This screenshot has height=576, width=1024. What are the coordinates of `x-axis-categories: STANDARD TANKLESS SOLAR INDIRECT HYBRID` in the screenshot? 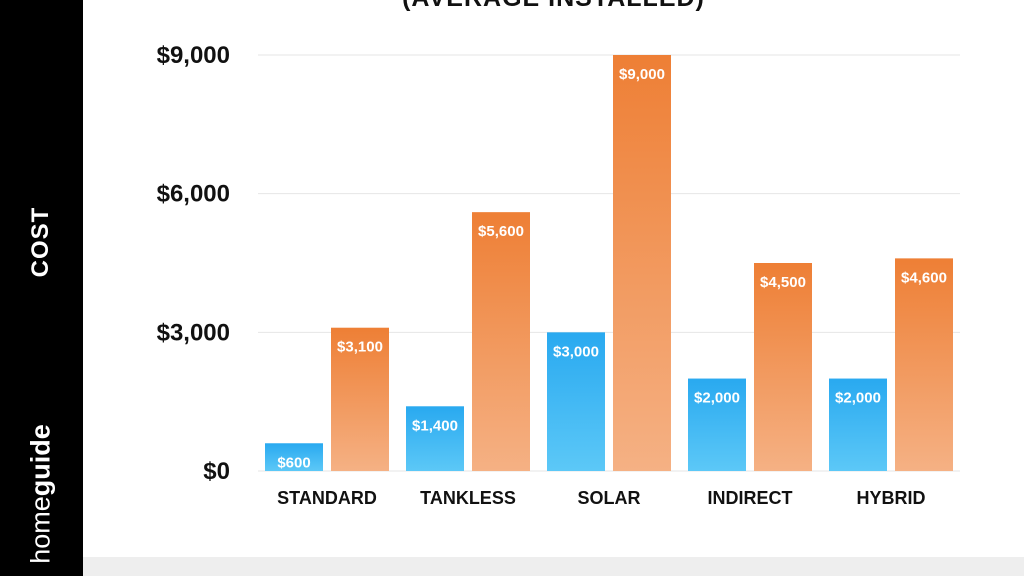 It's located at (601, 498).